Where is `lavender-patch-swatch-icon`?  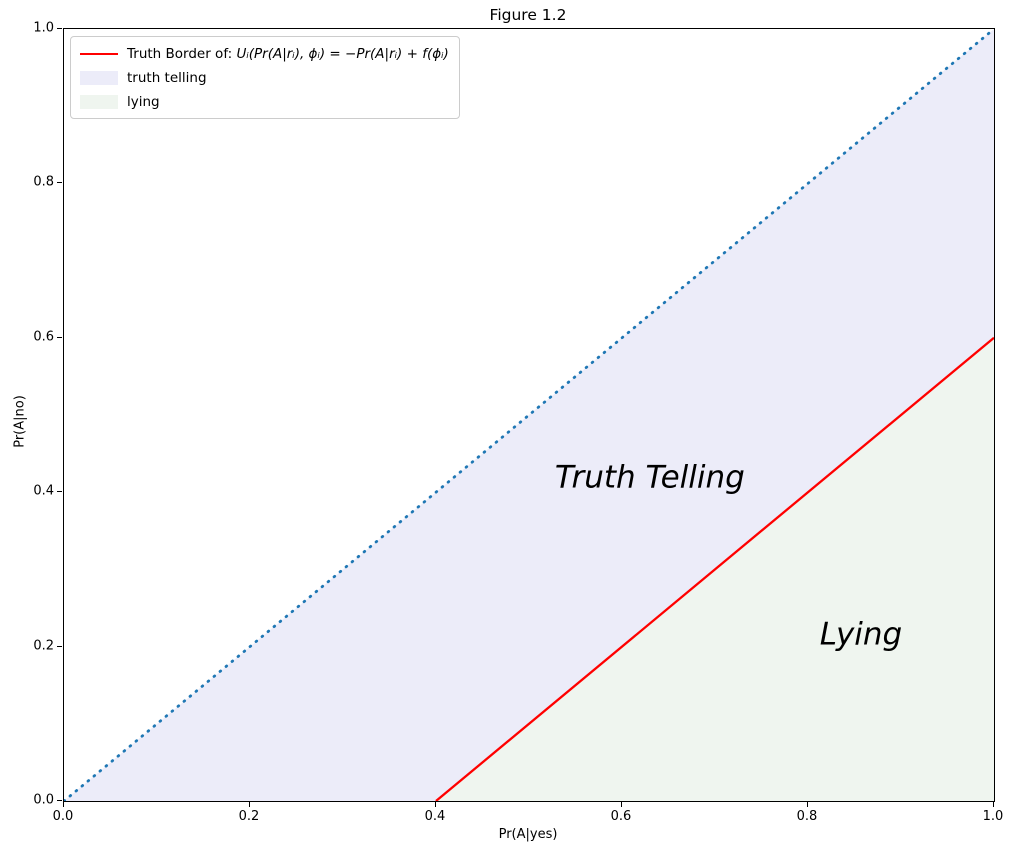
lavender-patch-swatch-icon is located at coordinates (99, 77).